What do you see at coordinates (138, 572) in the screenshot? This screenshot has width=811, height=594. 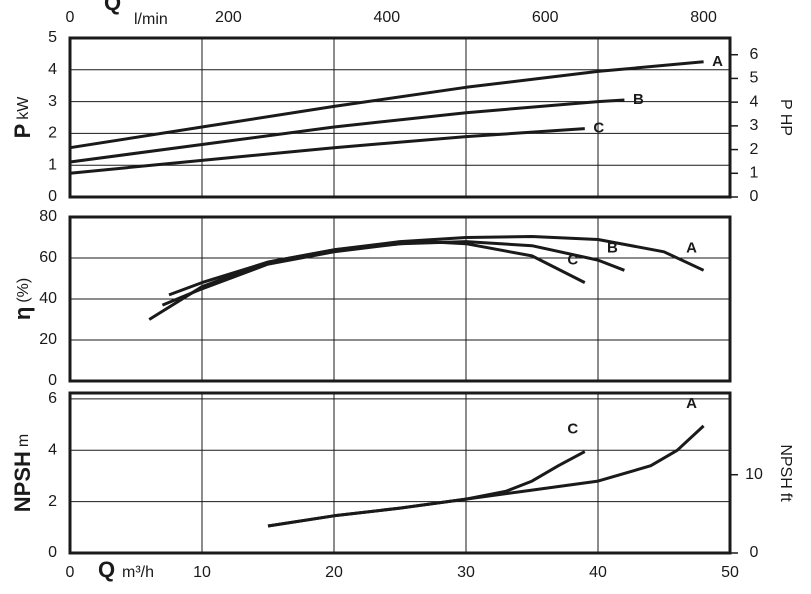 I see `x-title-unit: m³/h` at bounding box center [138, 572].